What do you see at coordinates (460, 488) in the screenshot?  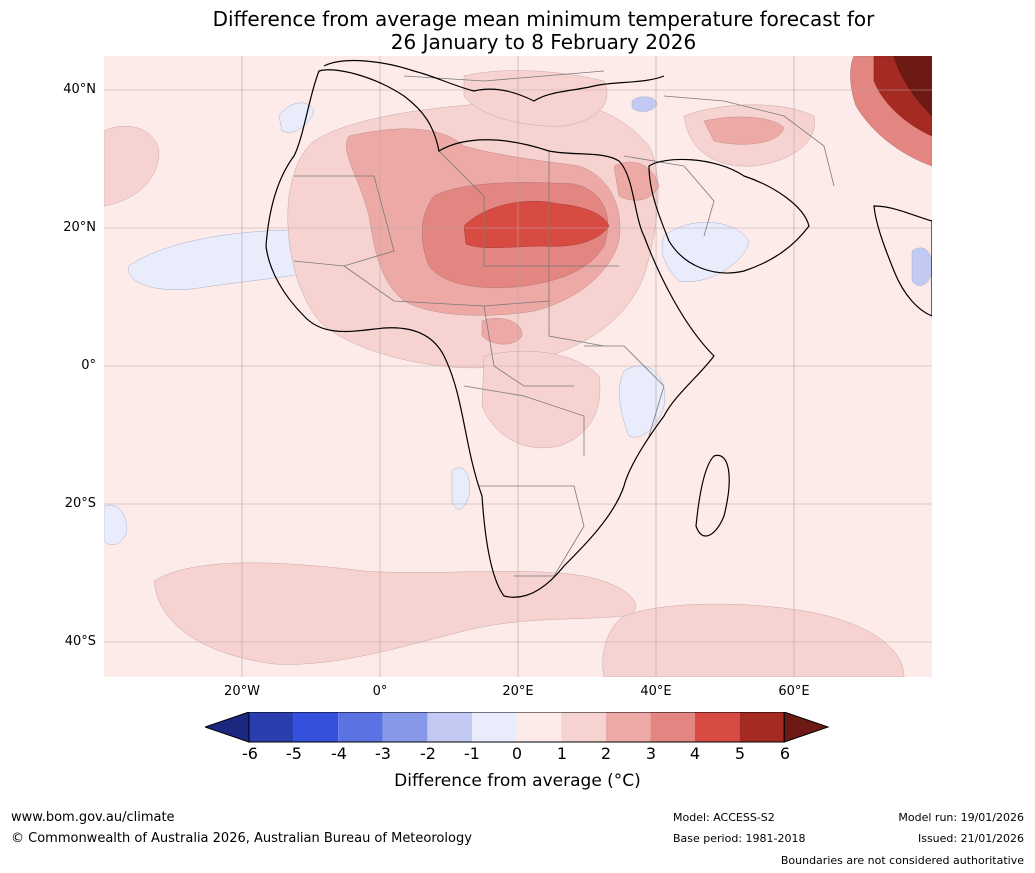 I see `cool-area-west-coast-south` at bounding box center [460, 488].